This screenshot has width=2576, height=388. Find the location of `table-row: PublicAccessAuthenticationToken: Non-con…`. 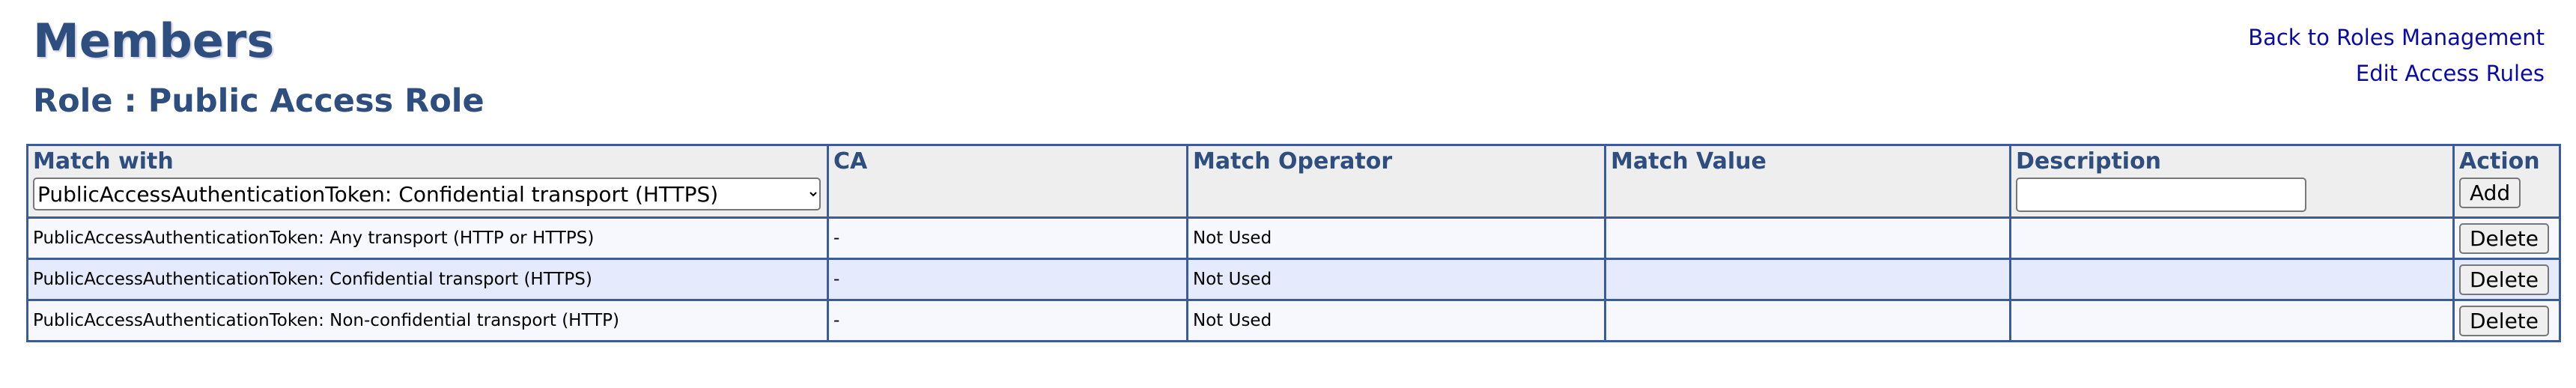

table-row: PublicAccessAuthenticationToken: Non-con… is located at coordinates (1293, 320).